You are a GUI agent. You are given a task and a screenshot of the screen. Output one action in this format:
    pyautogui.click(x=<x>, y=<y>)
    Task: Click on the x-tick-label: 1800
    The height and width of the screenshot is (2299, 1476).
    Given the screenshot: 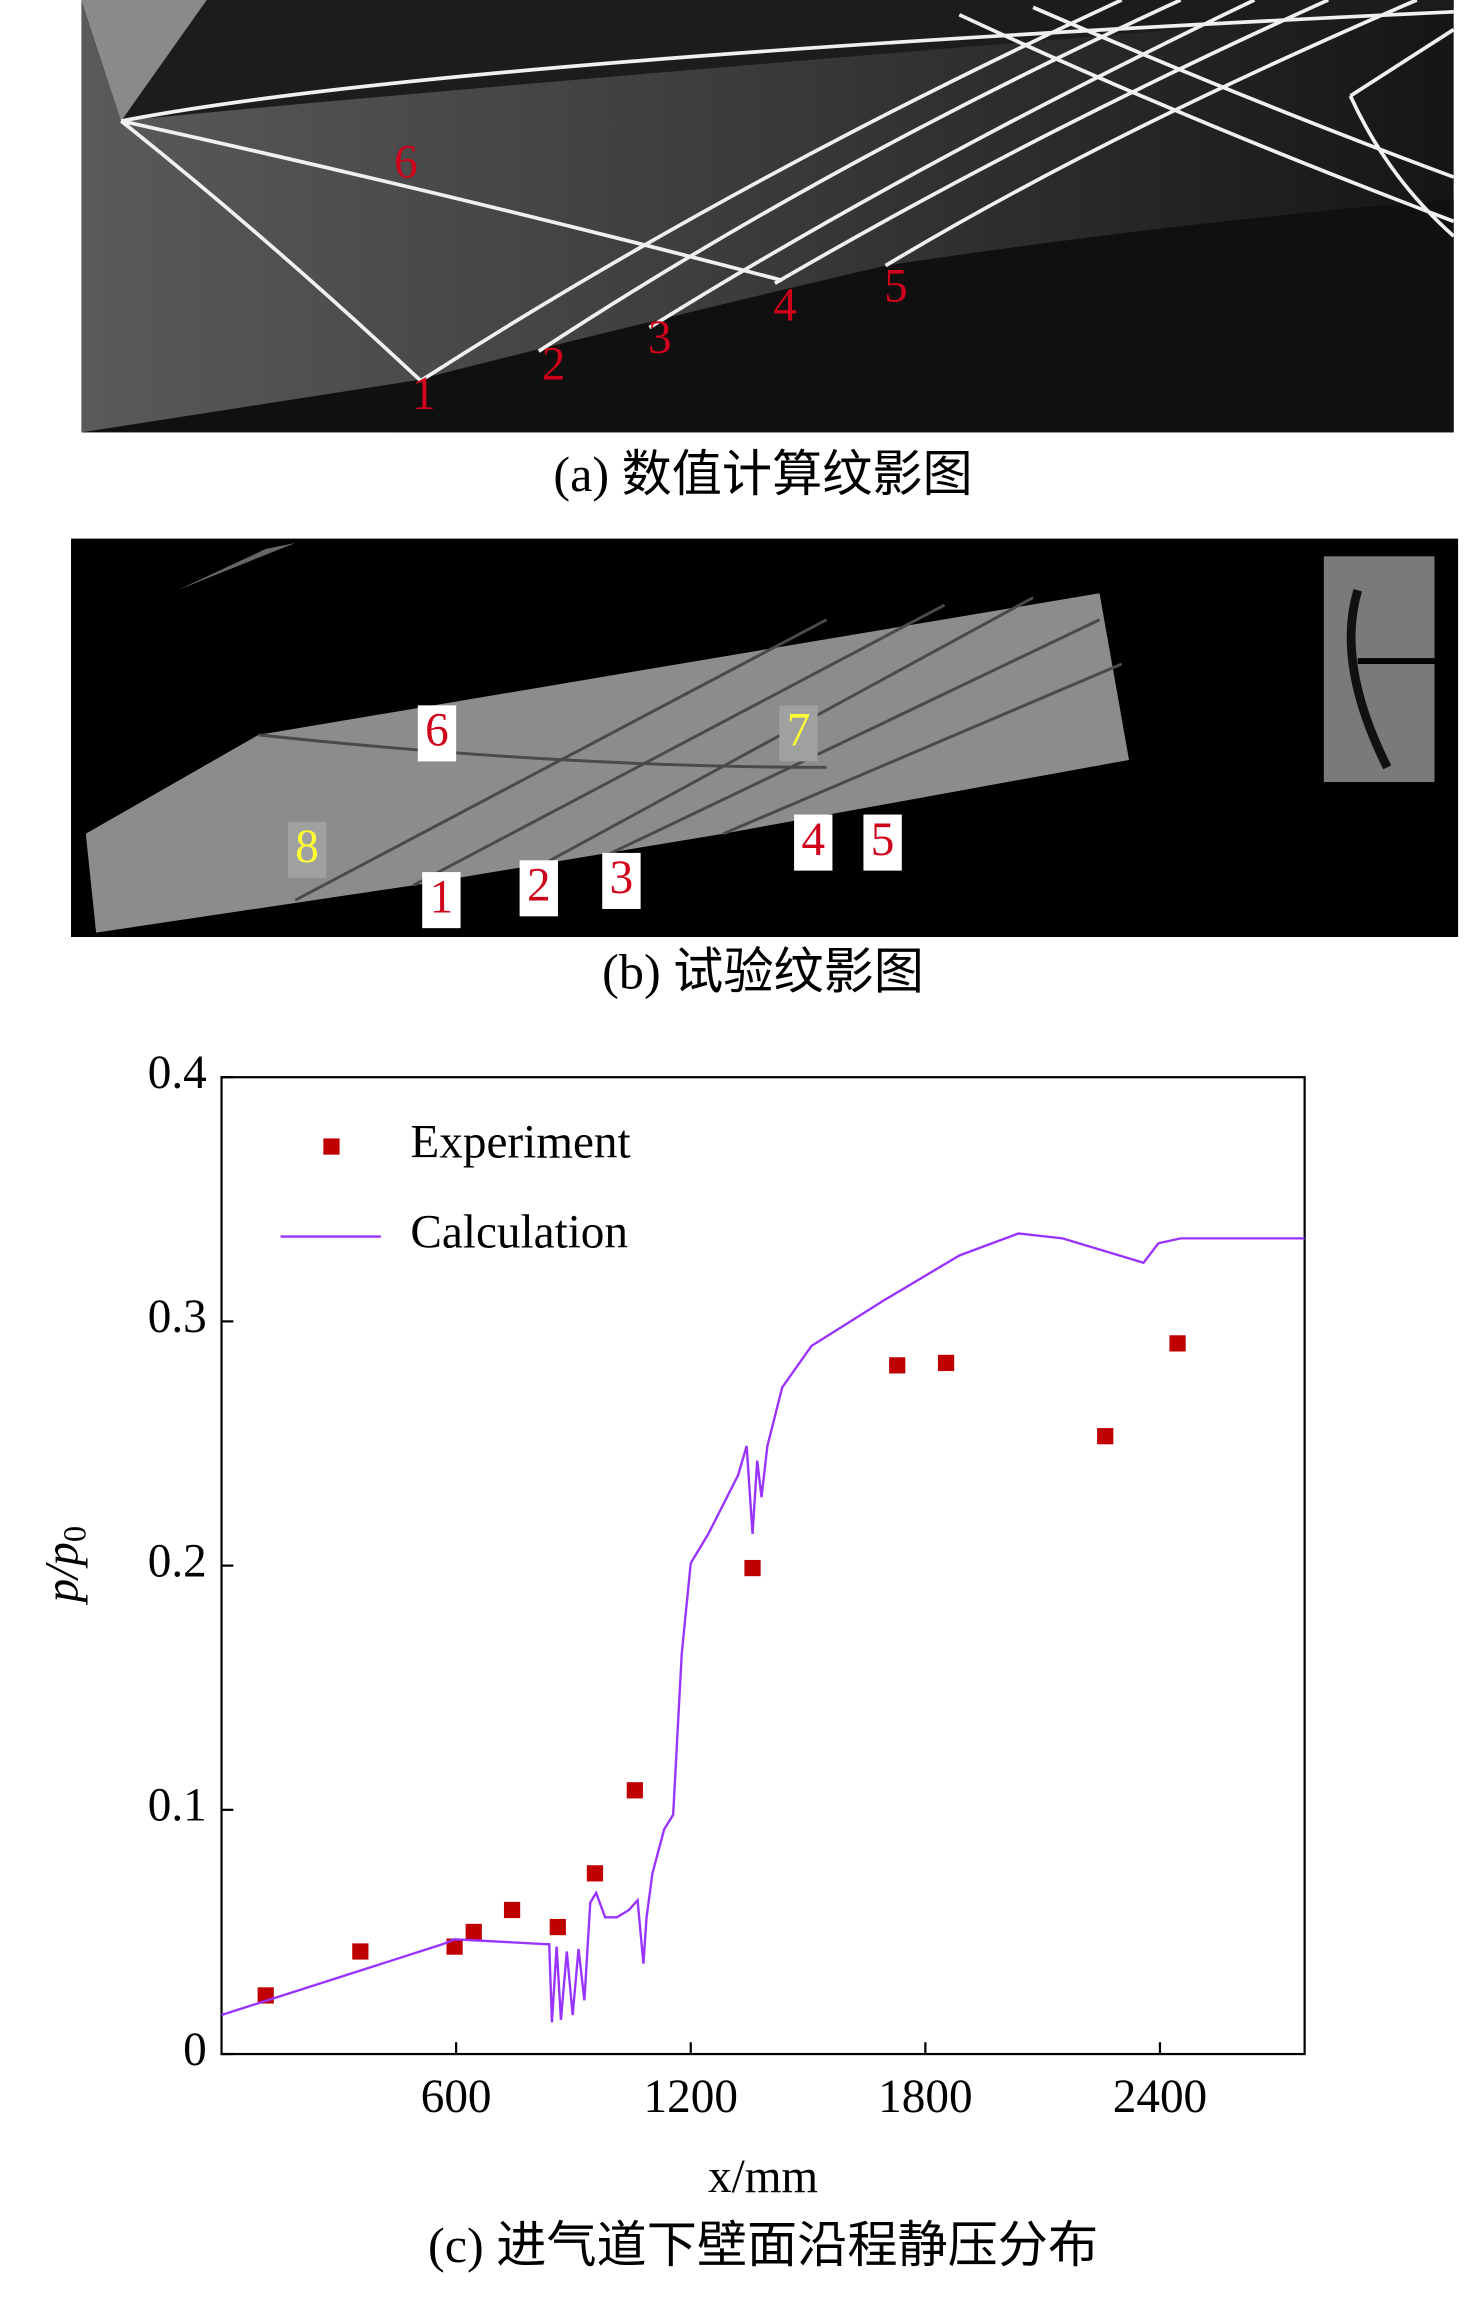 What is the action you would take?
    pyautogui.click(x=925, y=2097)
    